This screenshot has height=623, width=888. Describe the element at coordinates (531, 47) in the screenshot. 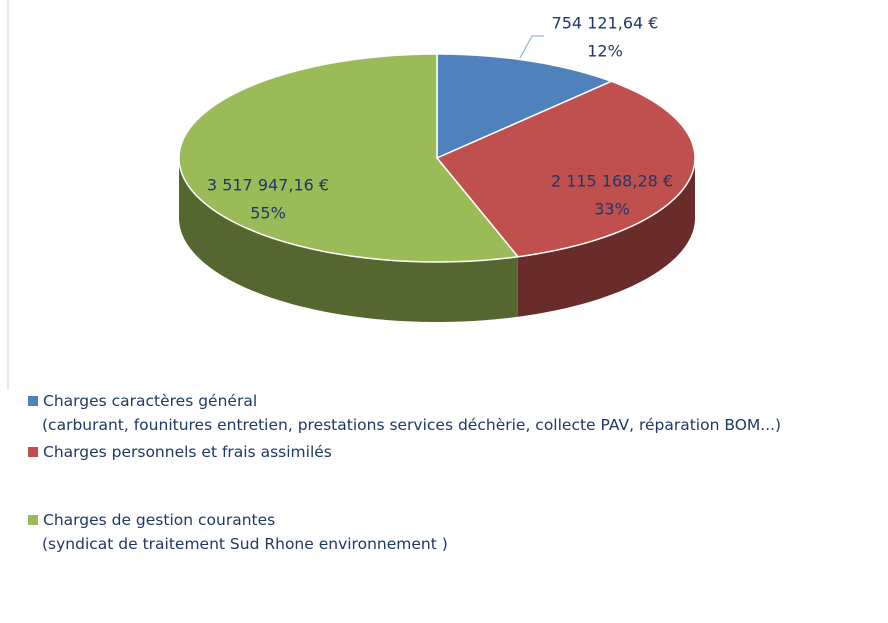

I see `leader-line` at that location.